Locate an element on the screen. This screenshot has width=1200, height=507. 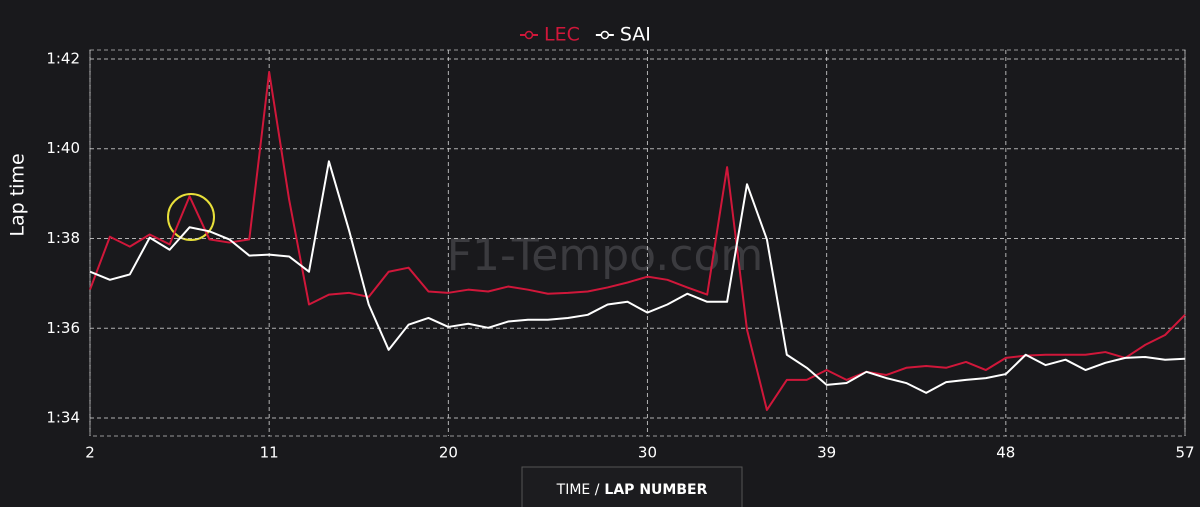
x-tick-label: 30 is located at coordinates (647, 453).